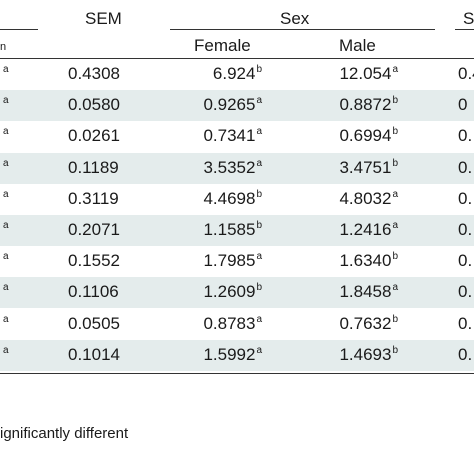 The width and height of the screenshot is (474, 474). I want to click on sex-header: Sex, so click(295, 18).